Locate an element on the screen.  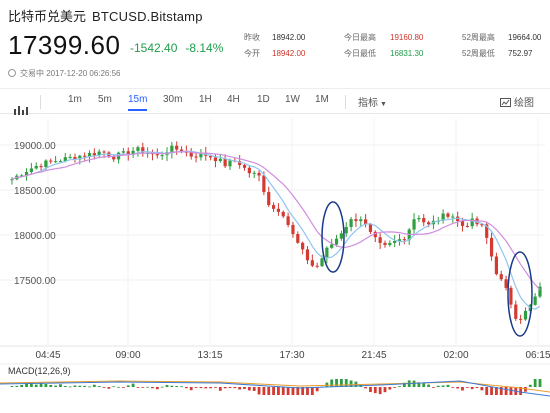
candlestick-type-icon is located at coordinates (22, 106).